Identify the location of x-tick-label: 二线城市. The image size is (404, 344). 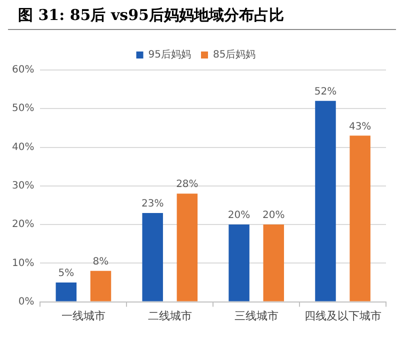
(170, 315).